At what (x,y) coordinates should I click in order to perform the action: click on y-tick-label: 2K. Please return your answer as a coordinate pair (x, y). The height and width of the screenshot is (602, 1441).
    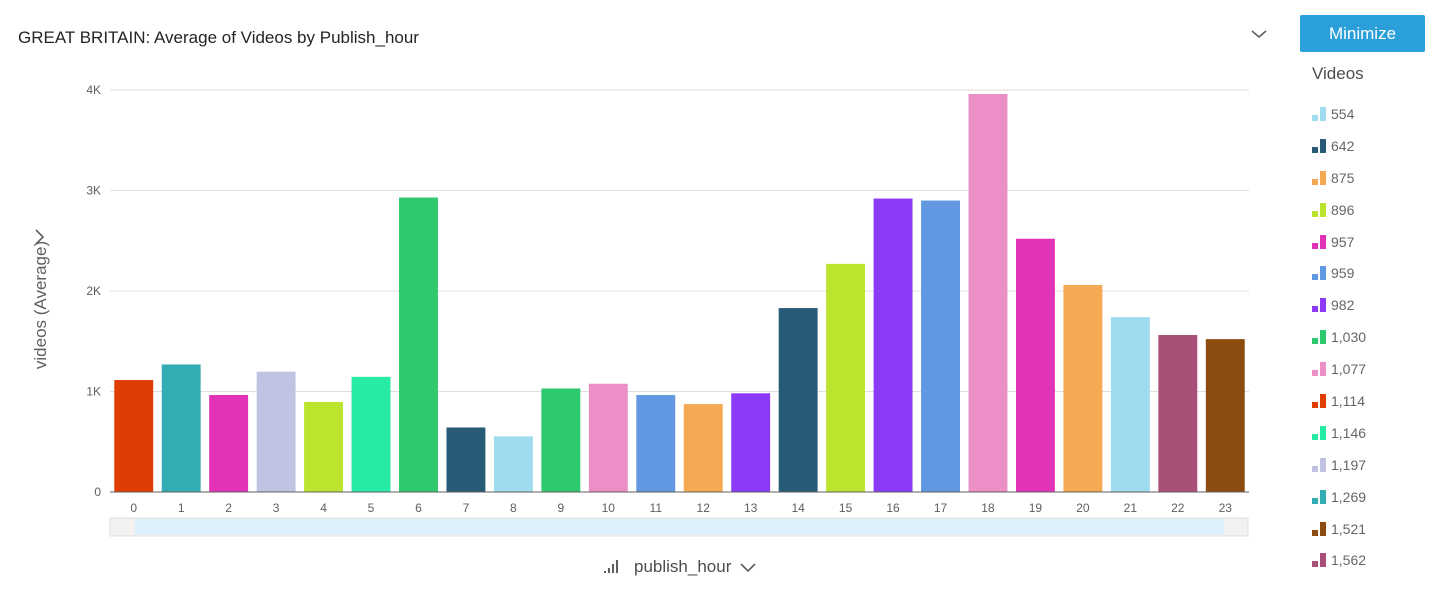
    Looking at the image, I should click on (93, 291).